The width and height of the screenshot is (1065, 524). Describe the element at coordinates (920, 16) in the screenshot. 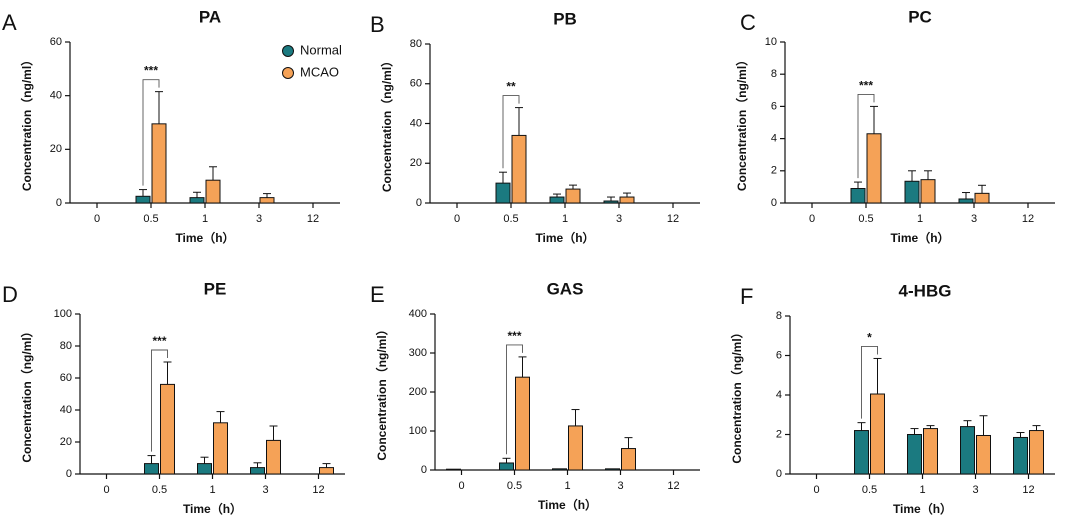

I see `panel-title: PC` at that location.